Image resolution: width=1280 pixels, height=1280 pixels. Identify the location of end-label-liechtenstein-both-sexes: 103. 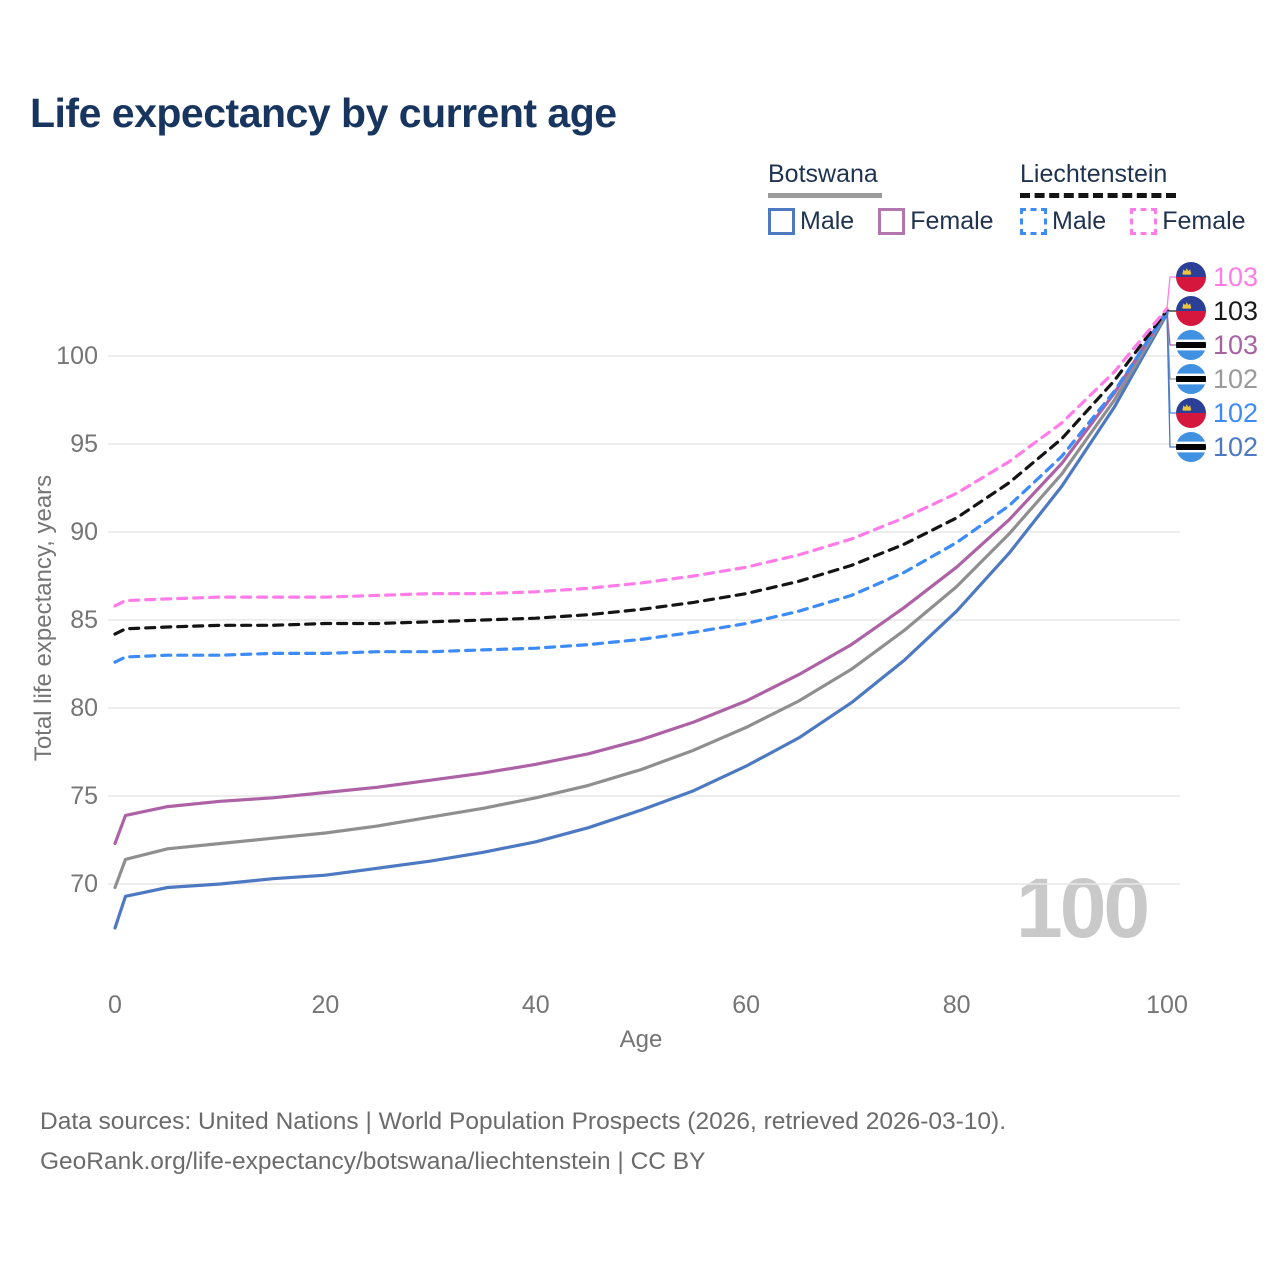
(1217, 311).